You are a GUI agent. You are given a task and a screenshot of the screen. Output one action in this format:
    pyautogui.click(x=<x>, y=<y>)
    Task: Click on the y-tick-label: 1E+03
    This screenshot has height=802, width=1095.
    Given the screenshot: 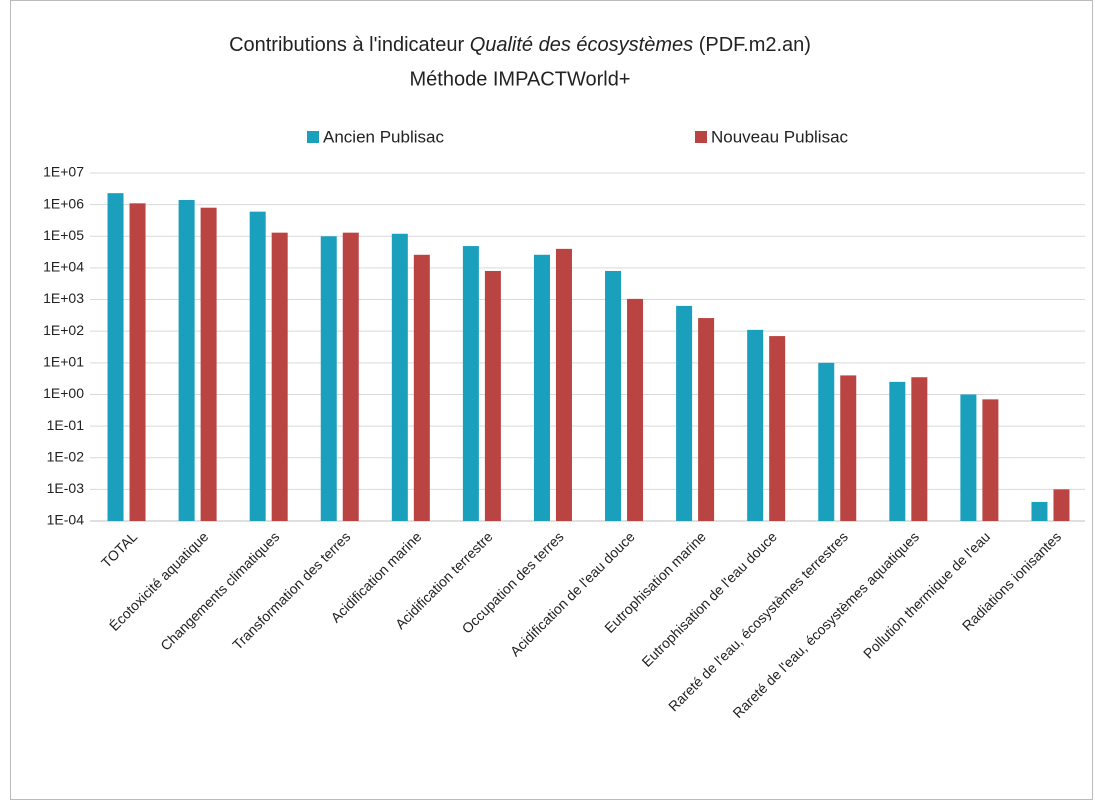 What is the action you would take?
    pyautogui.click(x=63, y=298)
    